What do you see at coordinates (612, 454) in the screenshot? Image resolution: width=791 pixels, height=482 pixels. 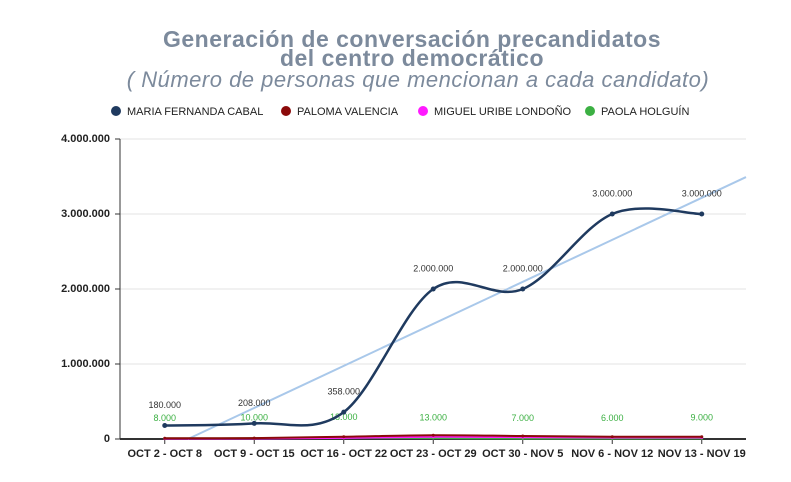 I see `x-tick-label: NOV 6 - NOV 12` at bounding box center [612, 454].